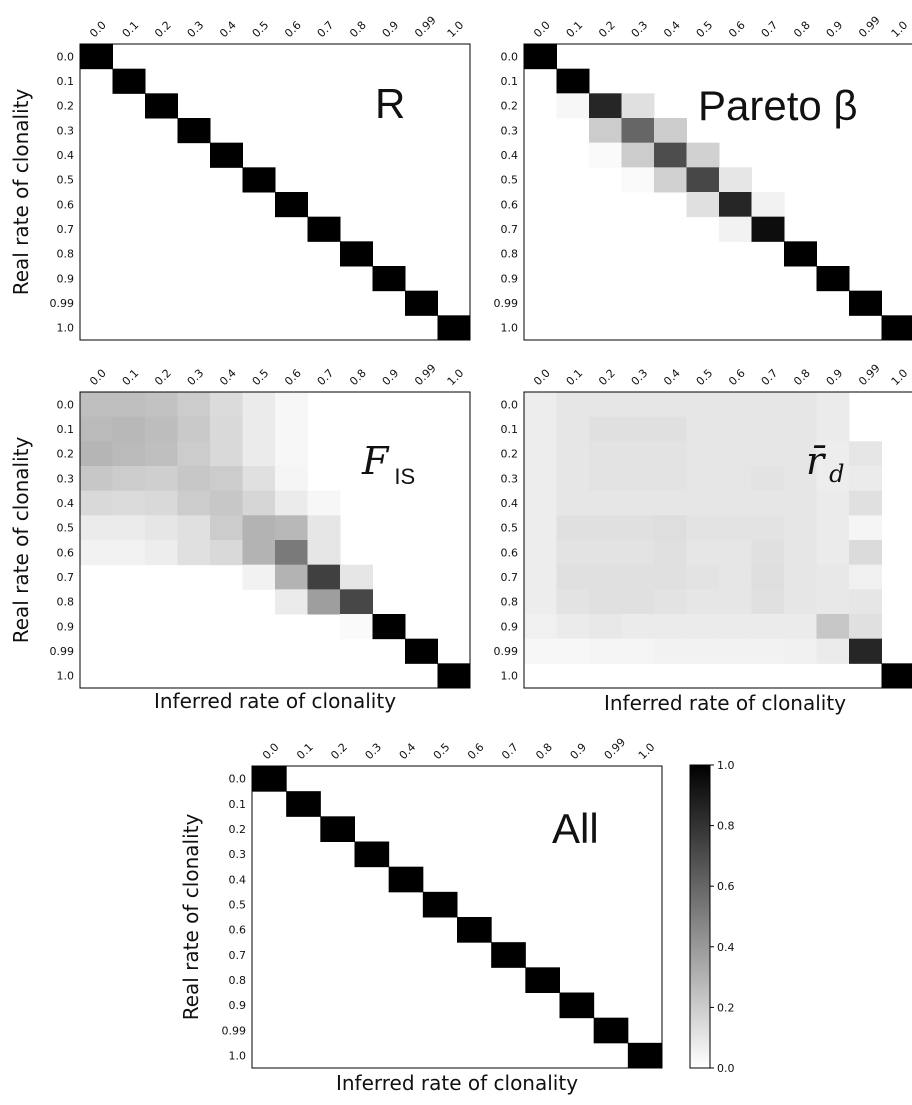 The height and width of the screenshot is (1105, 912). I want to click on panel-fis-x-axis-title: Inferred rate of clonality, so click(275, 701).